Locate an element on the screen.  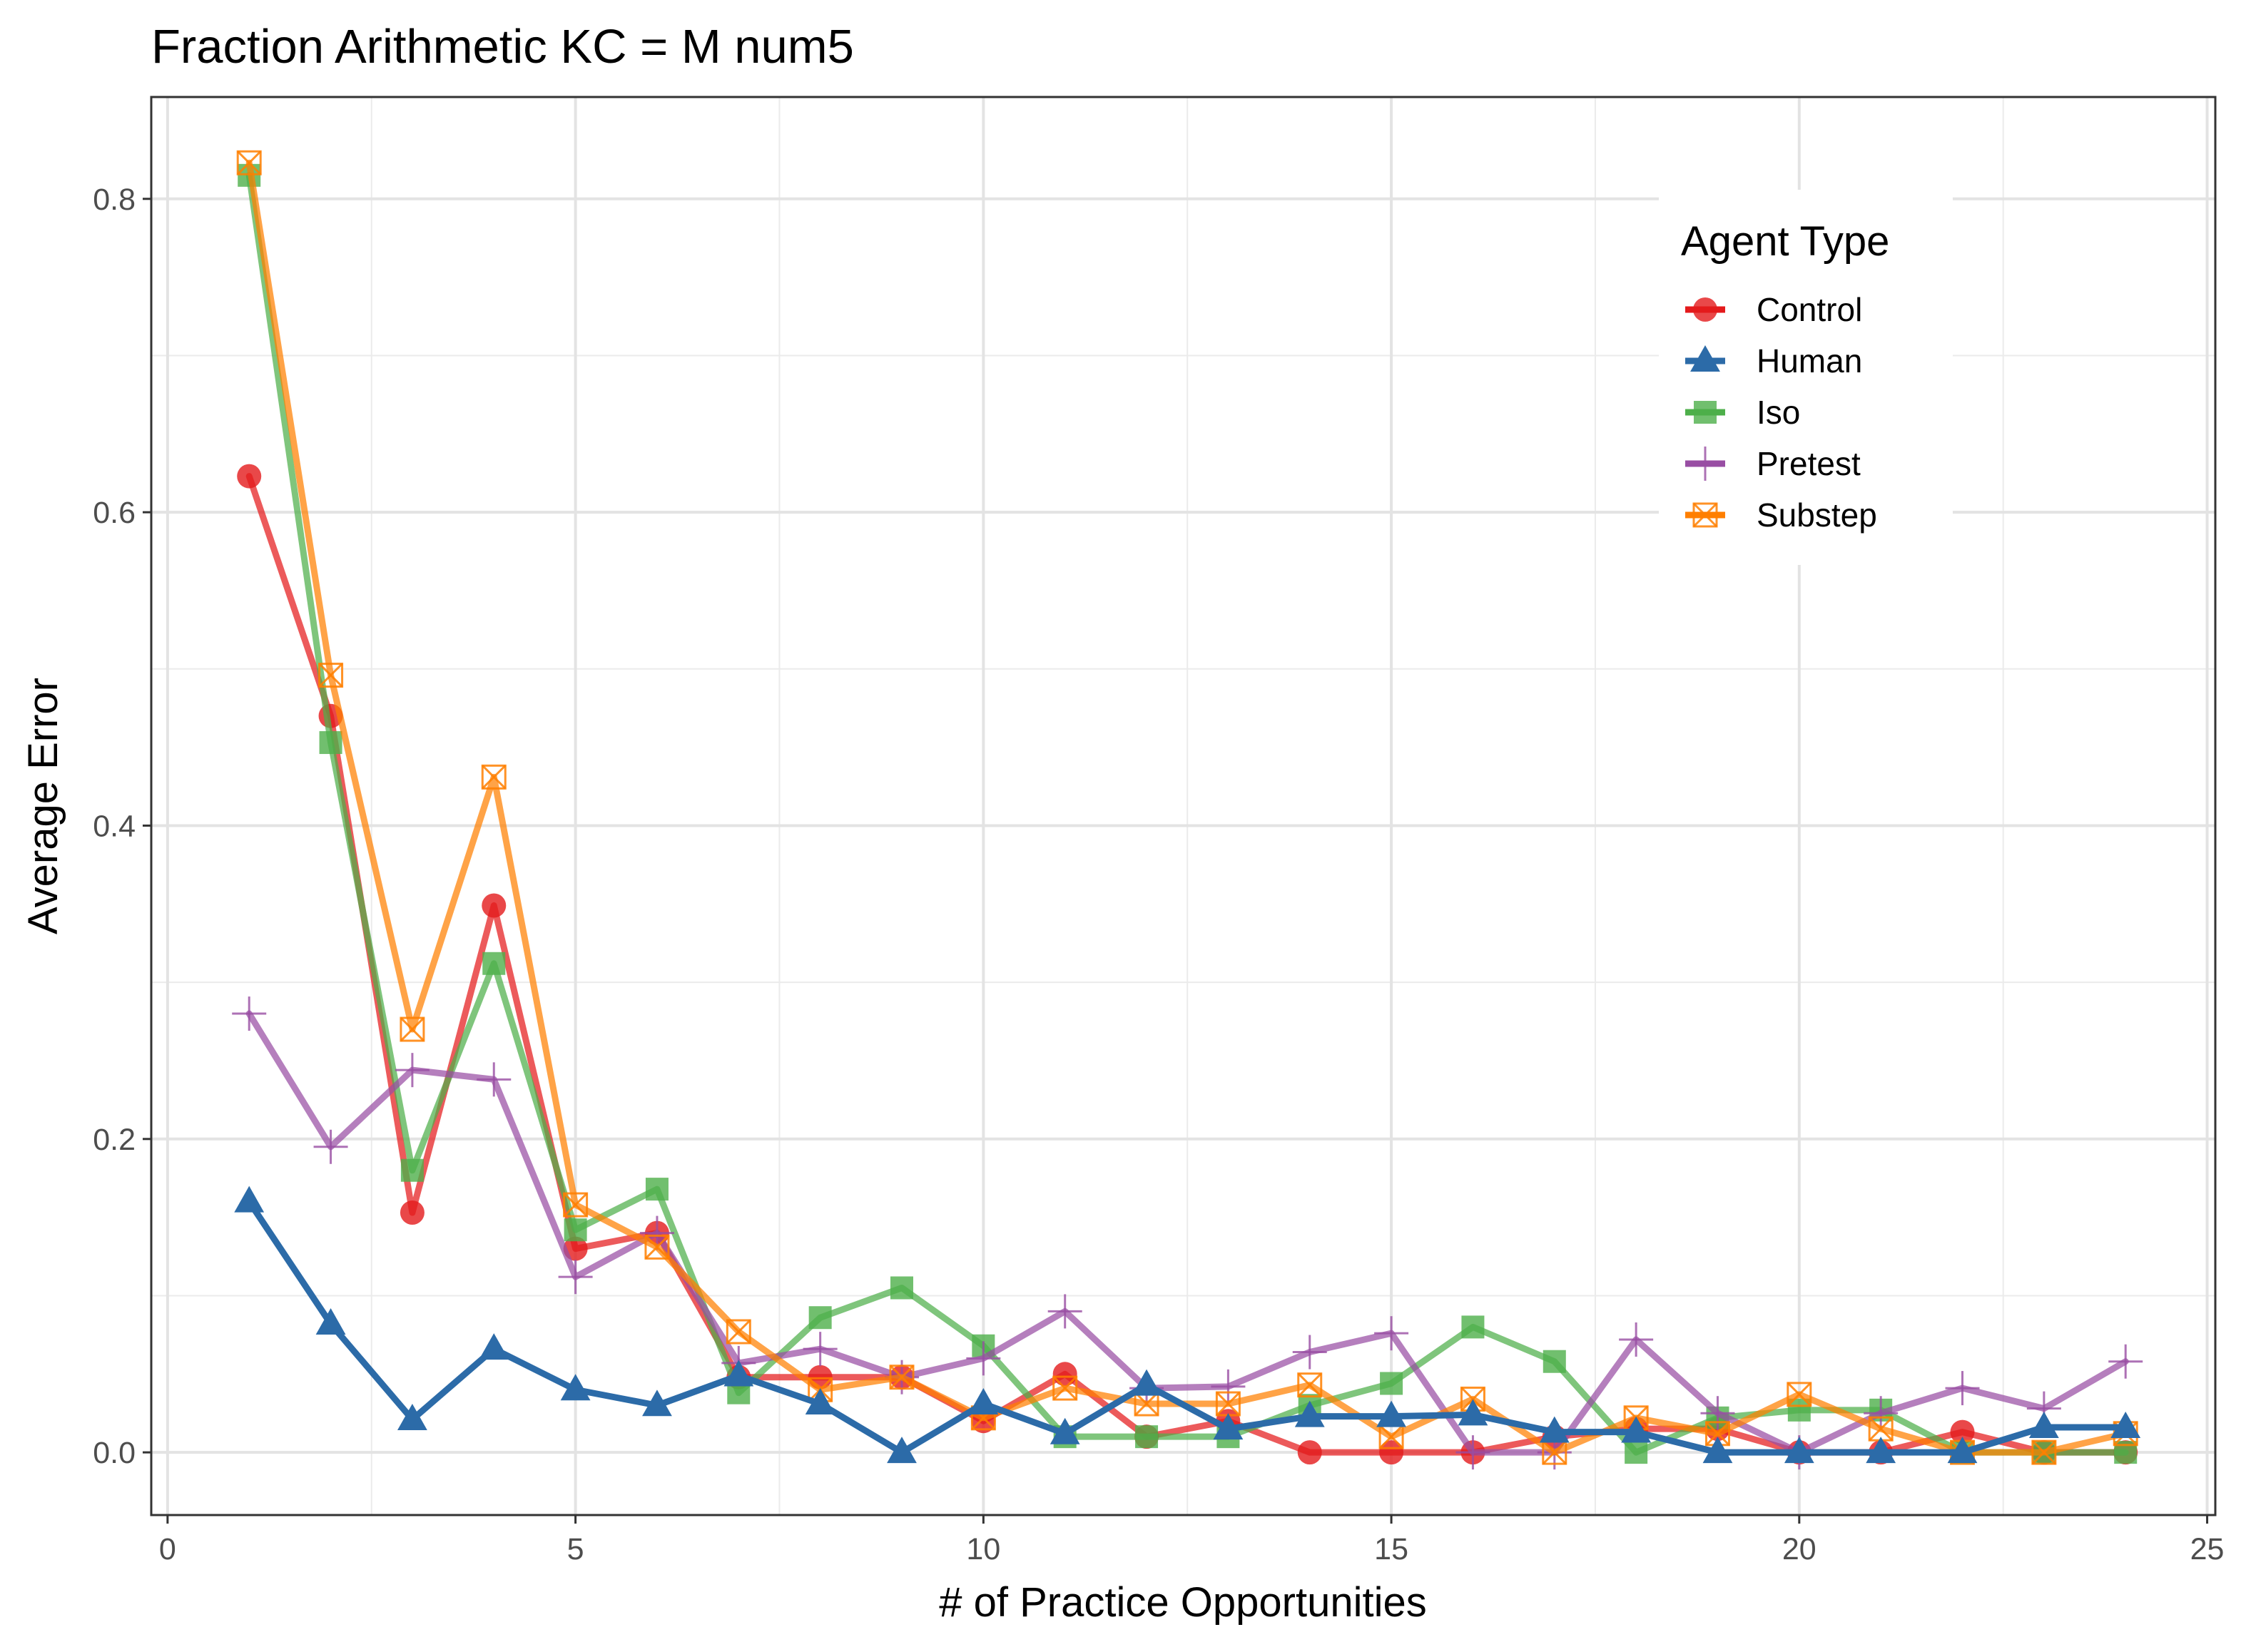
legend-item-human: Human is located at coordinates (1774, 360).